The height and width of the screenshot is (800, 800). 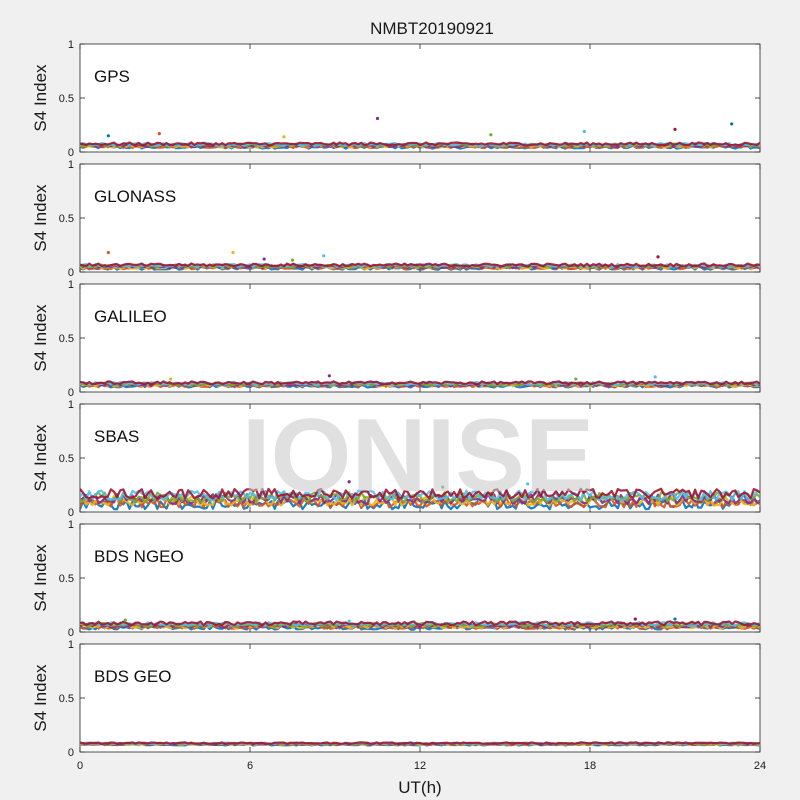 I want to click on panel-sbas: 0 0.5 1 S4 Index SBAS, so click(x=396, y=459).